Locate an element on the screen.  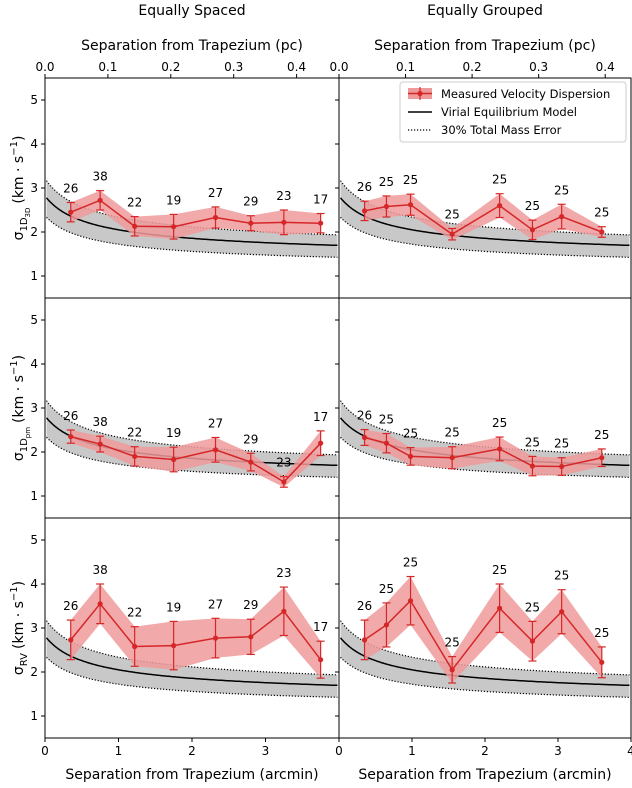
legend-error-label: 30% Total Mass Error is located at coordinates (501, 130).